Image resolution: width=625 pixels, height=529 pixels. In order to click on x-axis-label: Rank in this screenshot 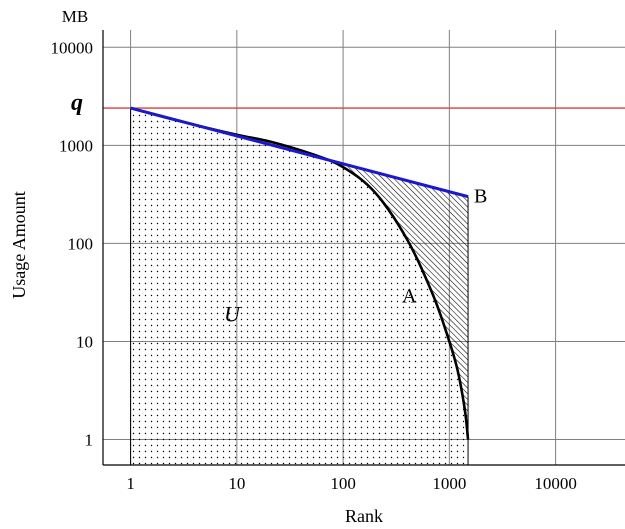, I will do `click(364, 516)`.